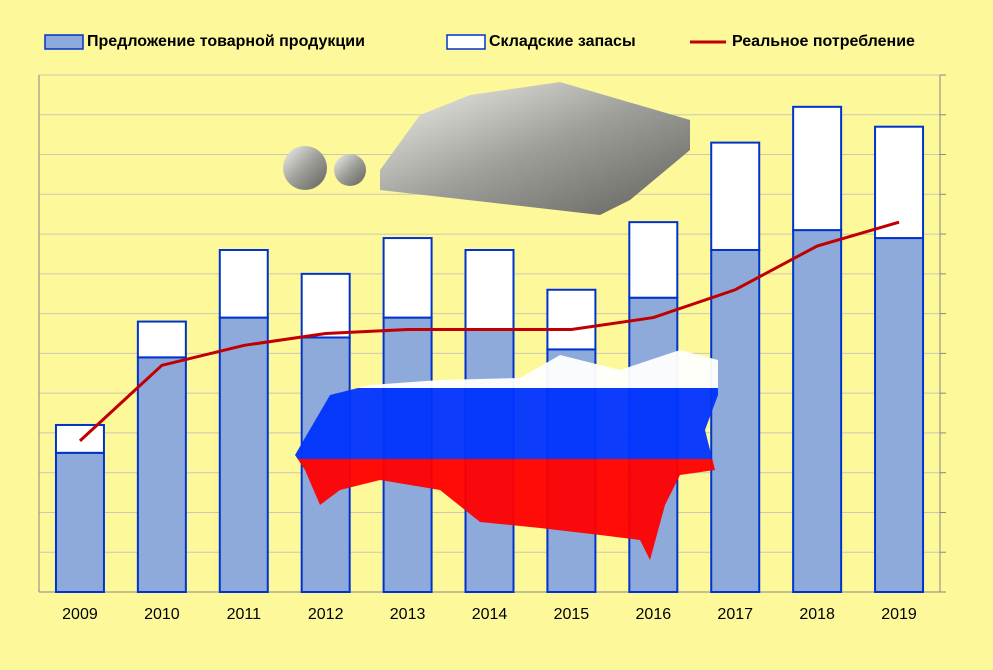  Describe the element at coordinates (490, 614) in the screenshot. I see `x-tick-label: 2014` at that location.